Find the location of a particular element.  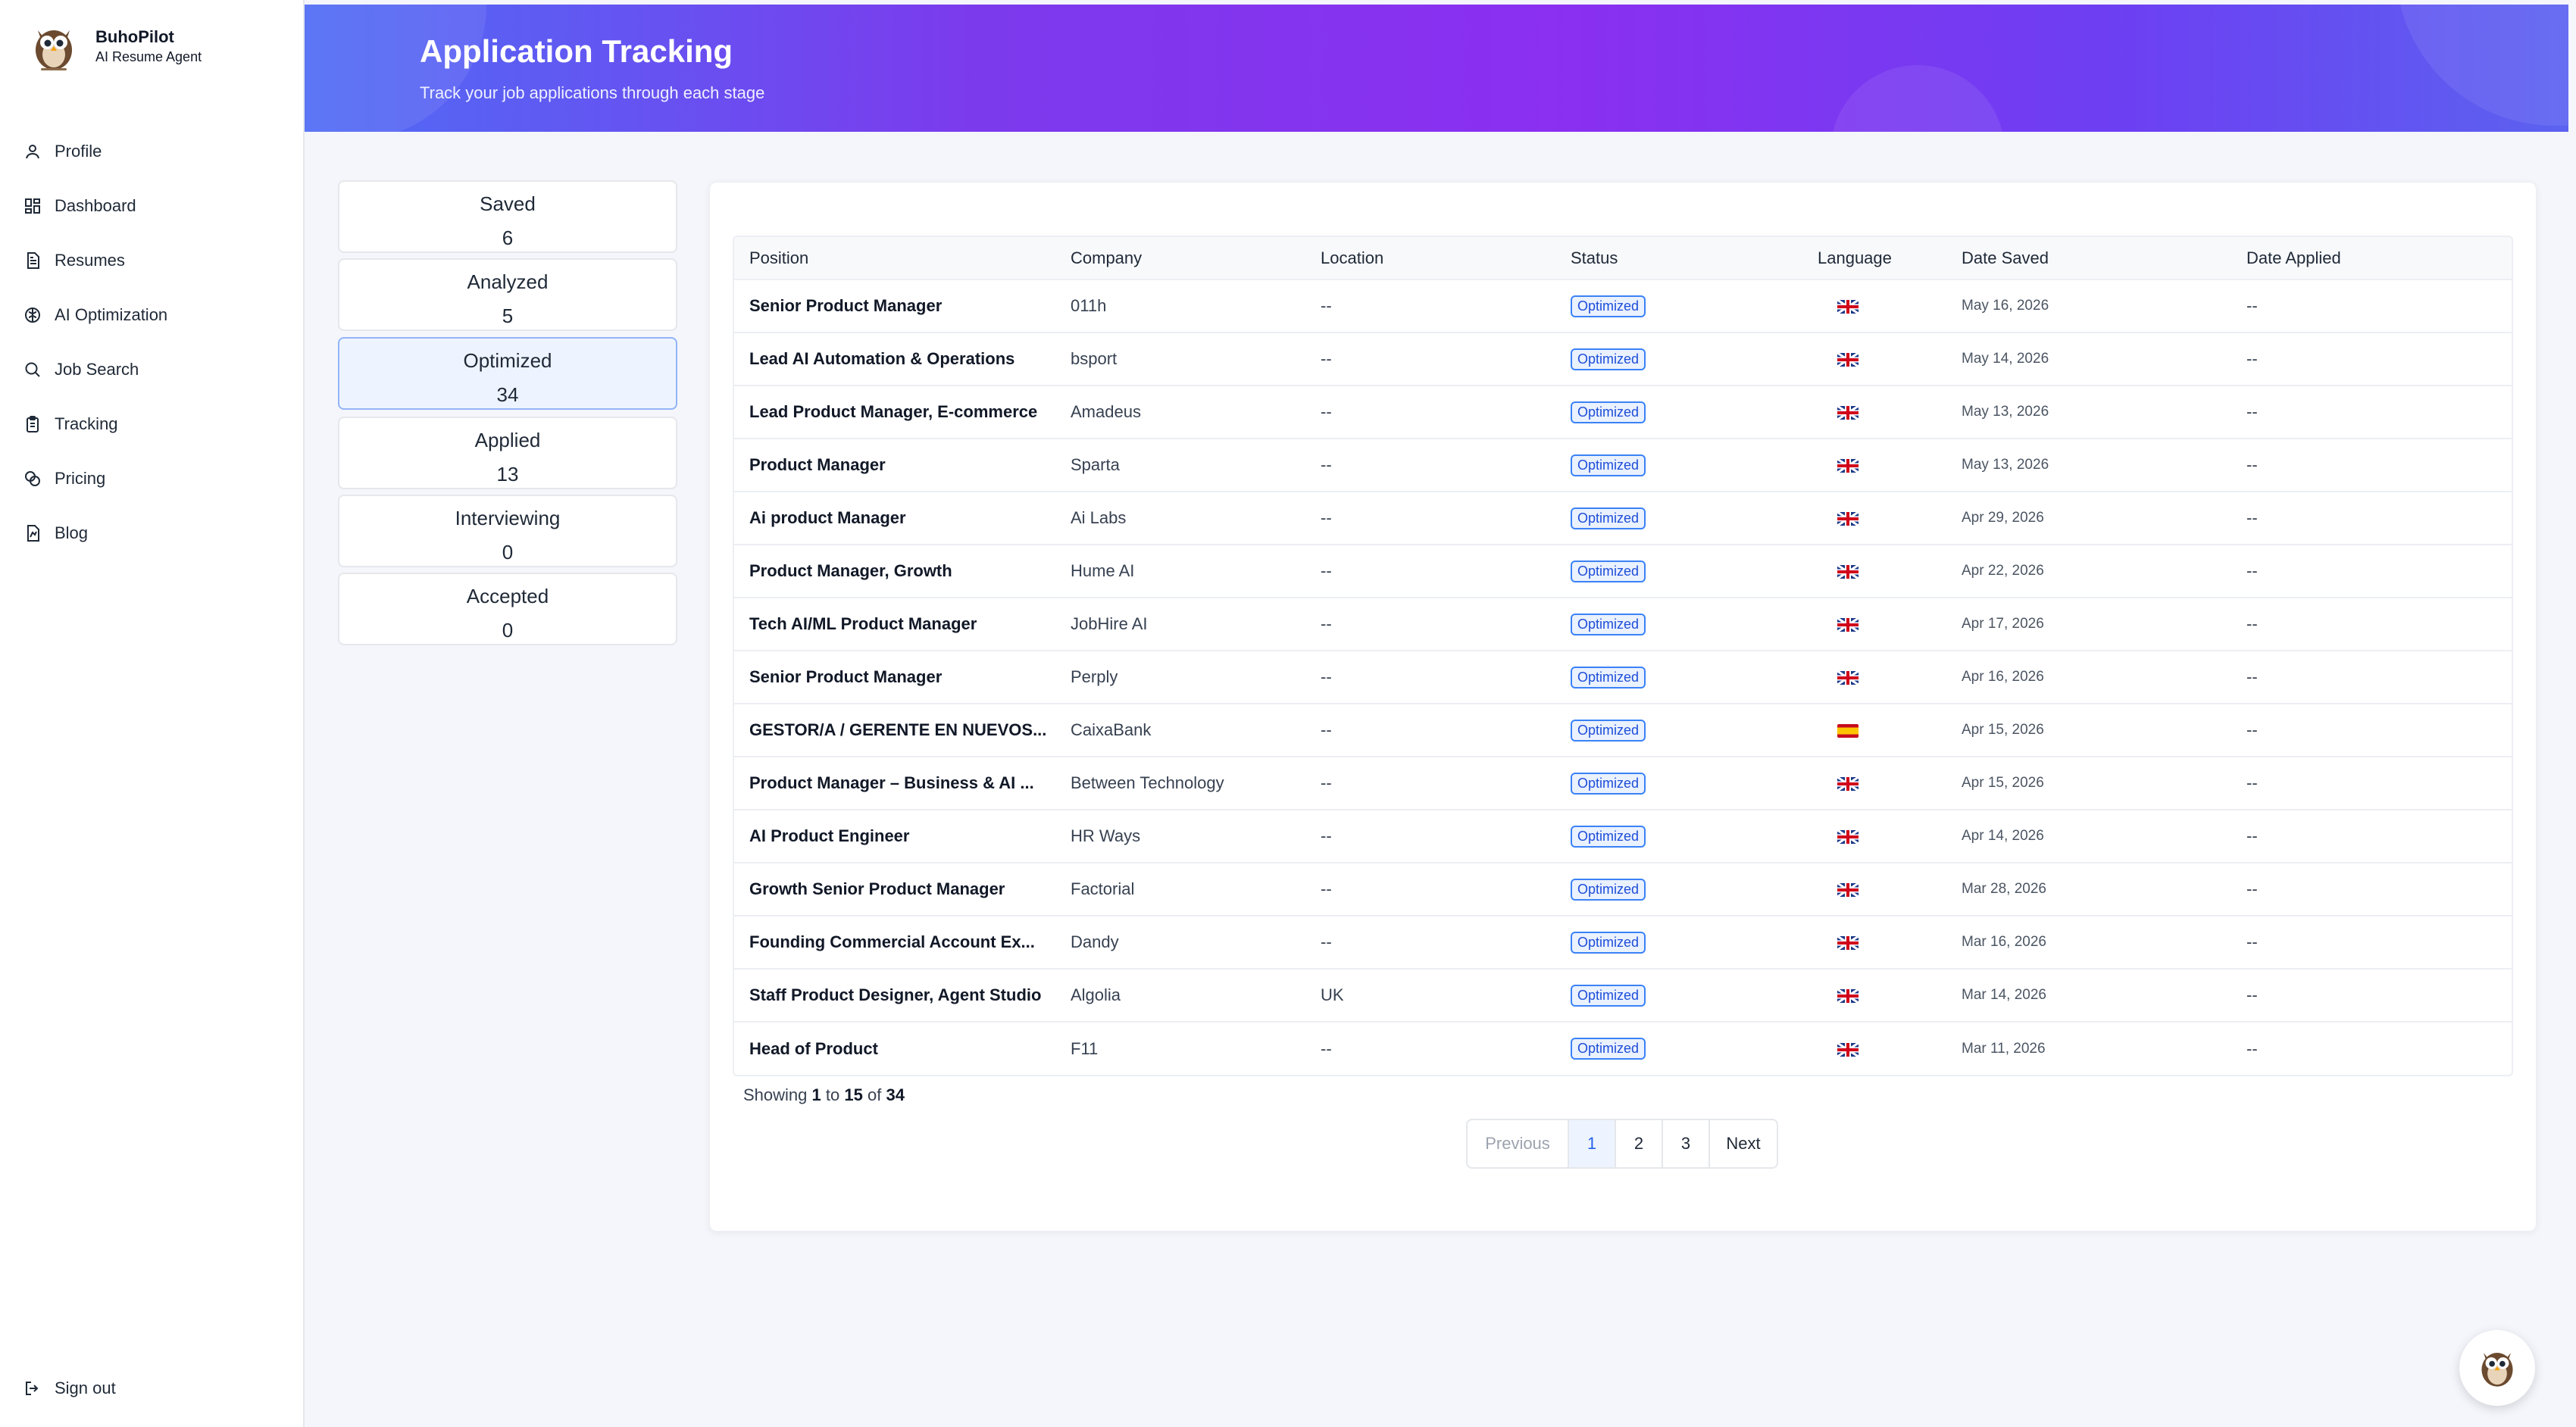

stage-name: Saved is located at coordinates (508, 204).